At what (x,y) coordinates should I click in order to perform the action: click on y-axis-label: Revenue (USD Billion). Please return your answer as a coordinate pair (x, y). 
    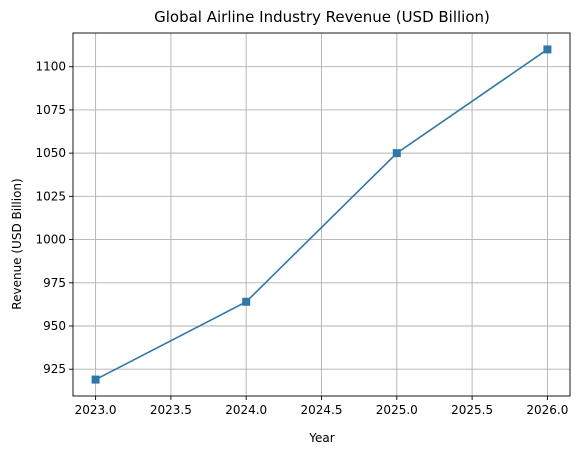
    Looking at the image, I should click on (17, 243).